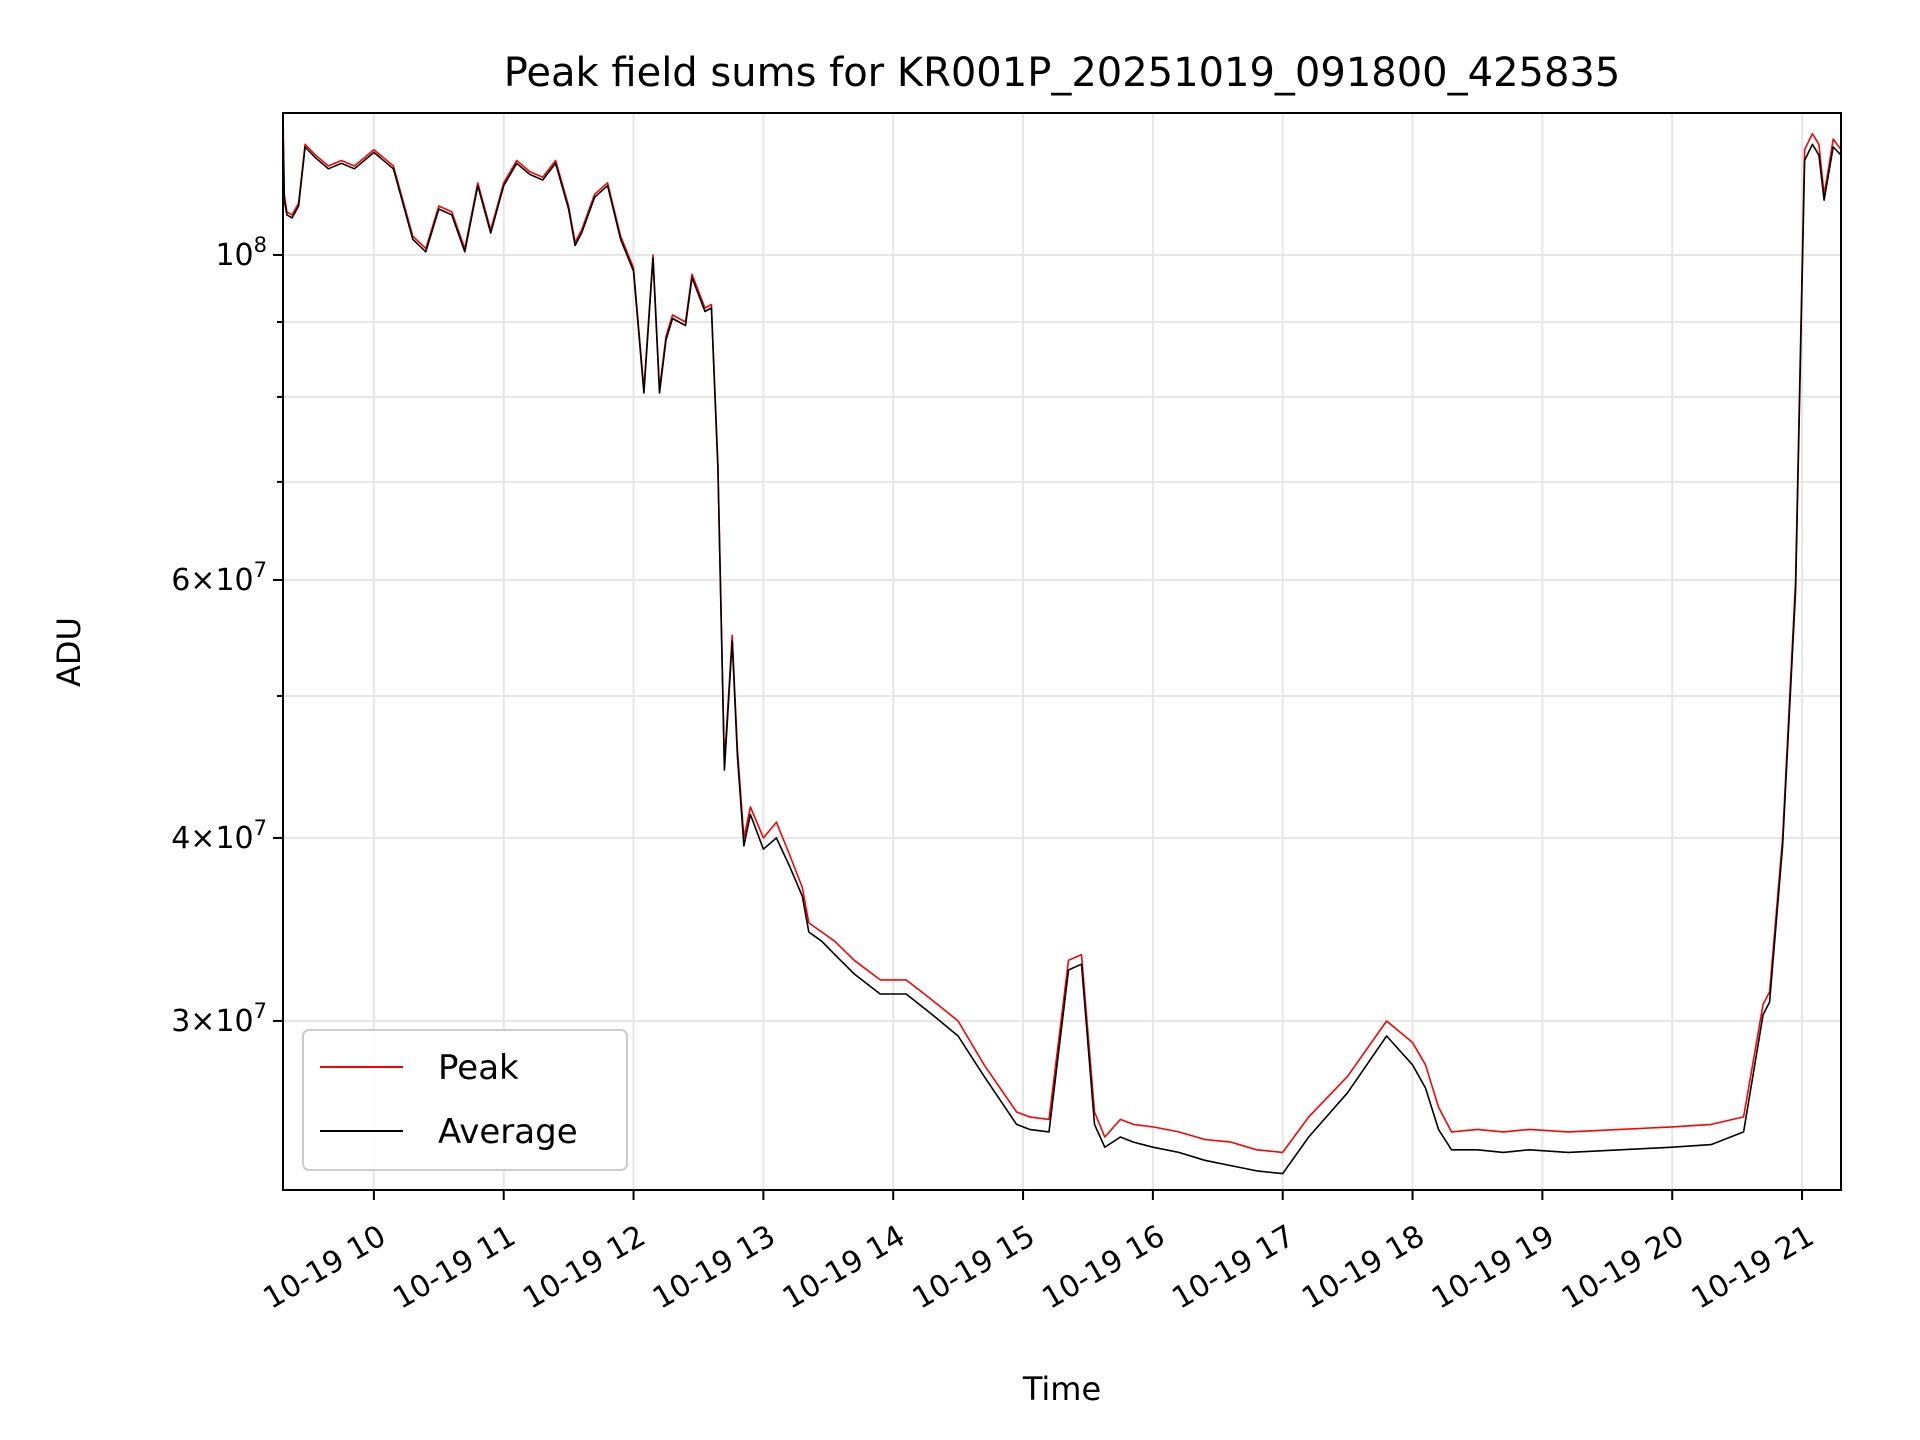 Image resolution: width=1920 pixels, height=1440 pixels. Describe the element at coordinates (1061, 1389) in the screenshot. I see `x-axis-label: Time` at that location.